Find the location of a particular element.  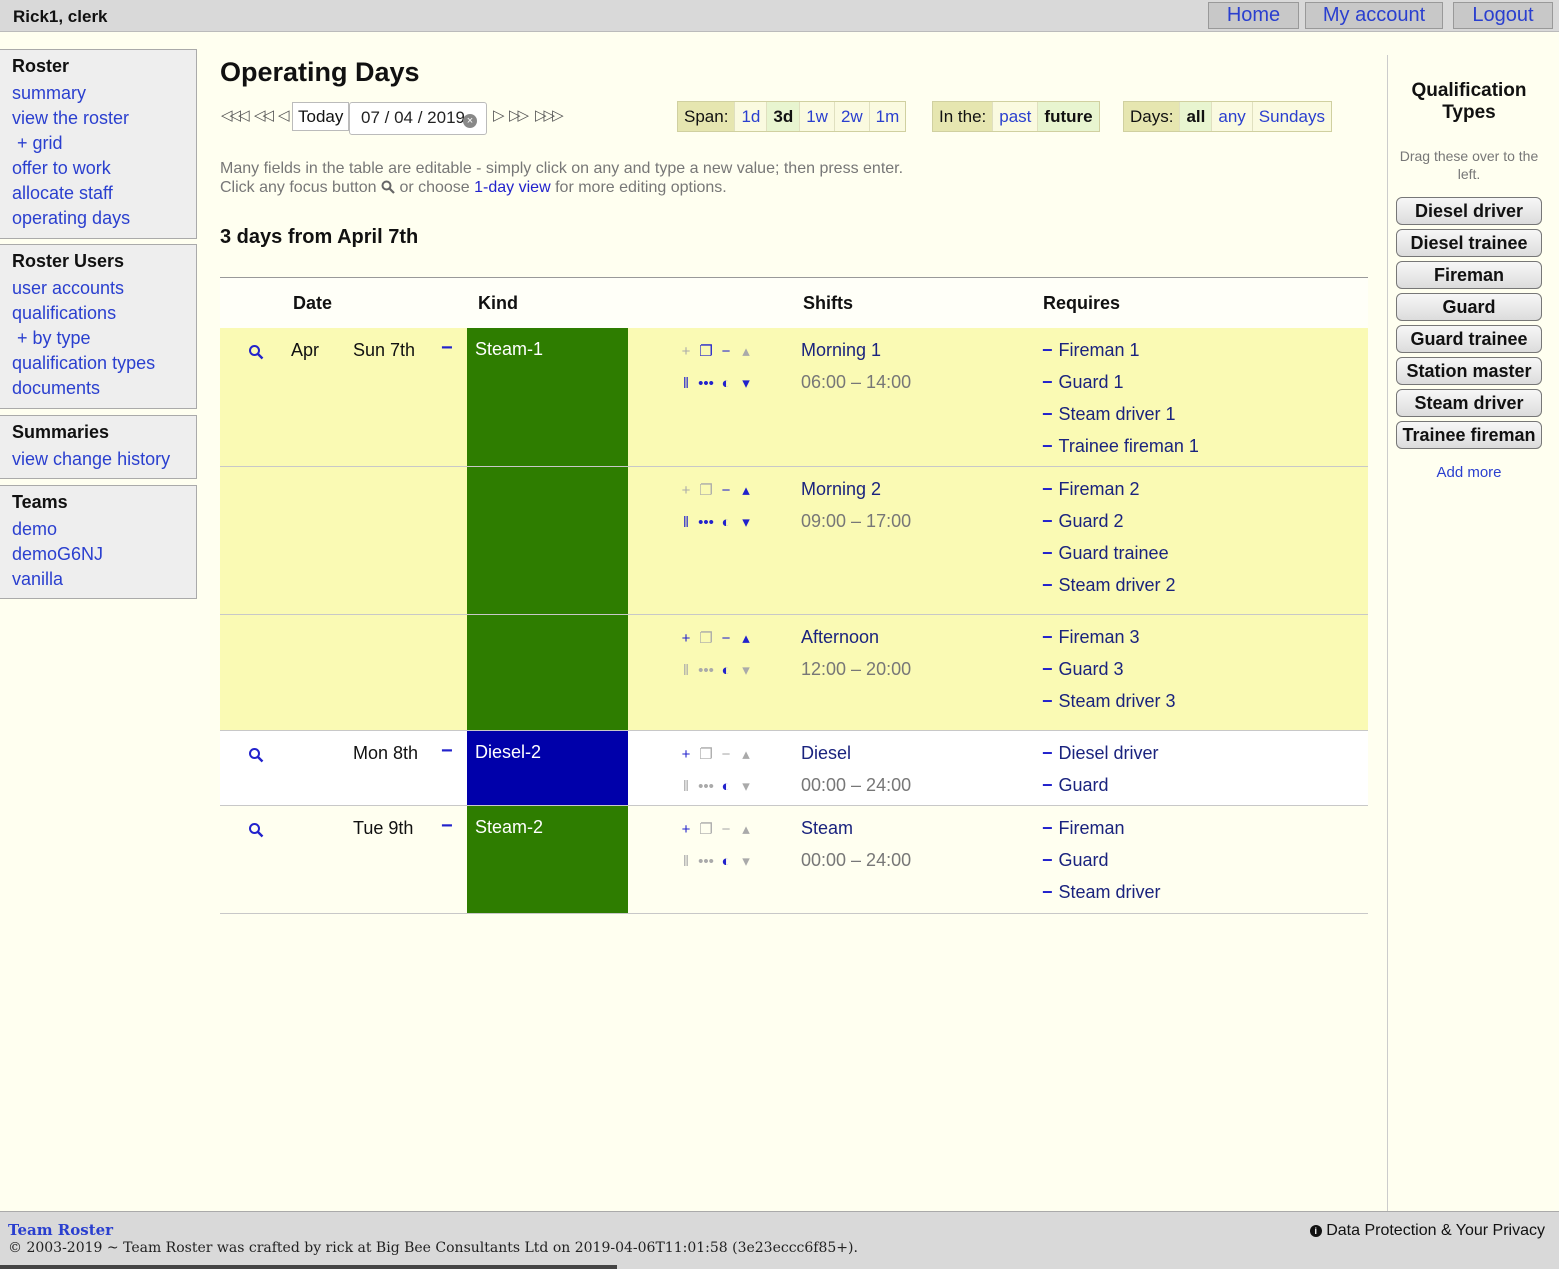

sidebar-item-view-roster: view the roster is located at coordinates (71, 118).